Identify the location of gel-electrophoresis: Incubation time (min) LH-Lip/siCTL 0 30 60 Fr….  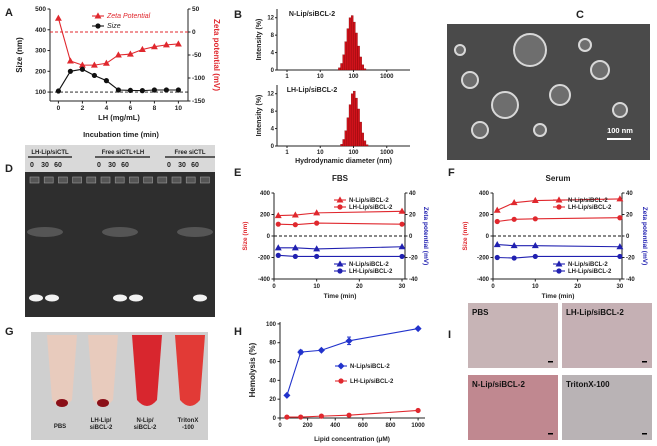
(120, 223).